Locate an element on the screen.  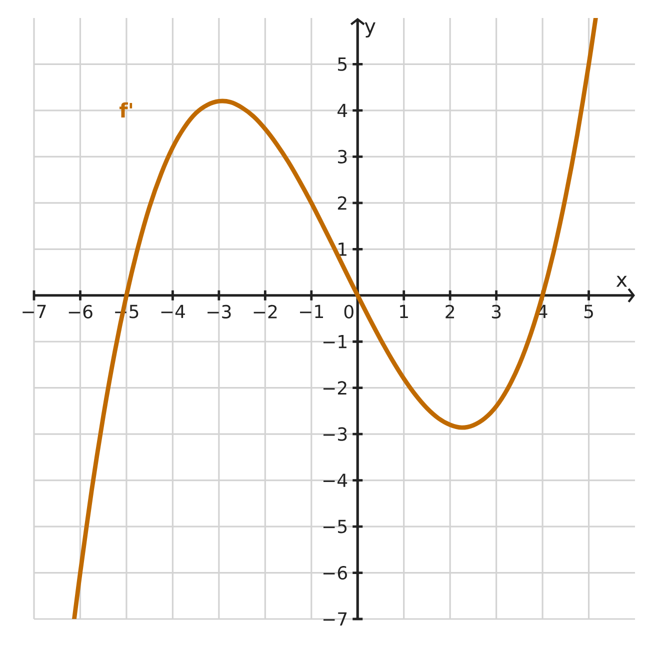
x-tick-label: 2 is located at coordinates (450, 311).